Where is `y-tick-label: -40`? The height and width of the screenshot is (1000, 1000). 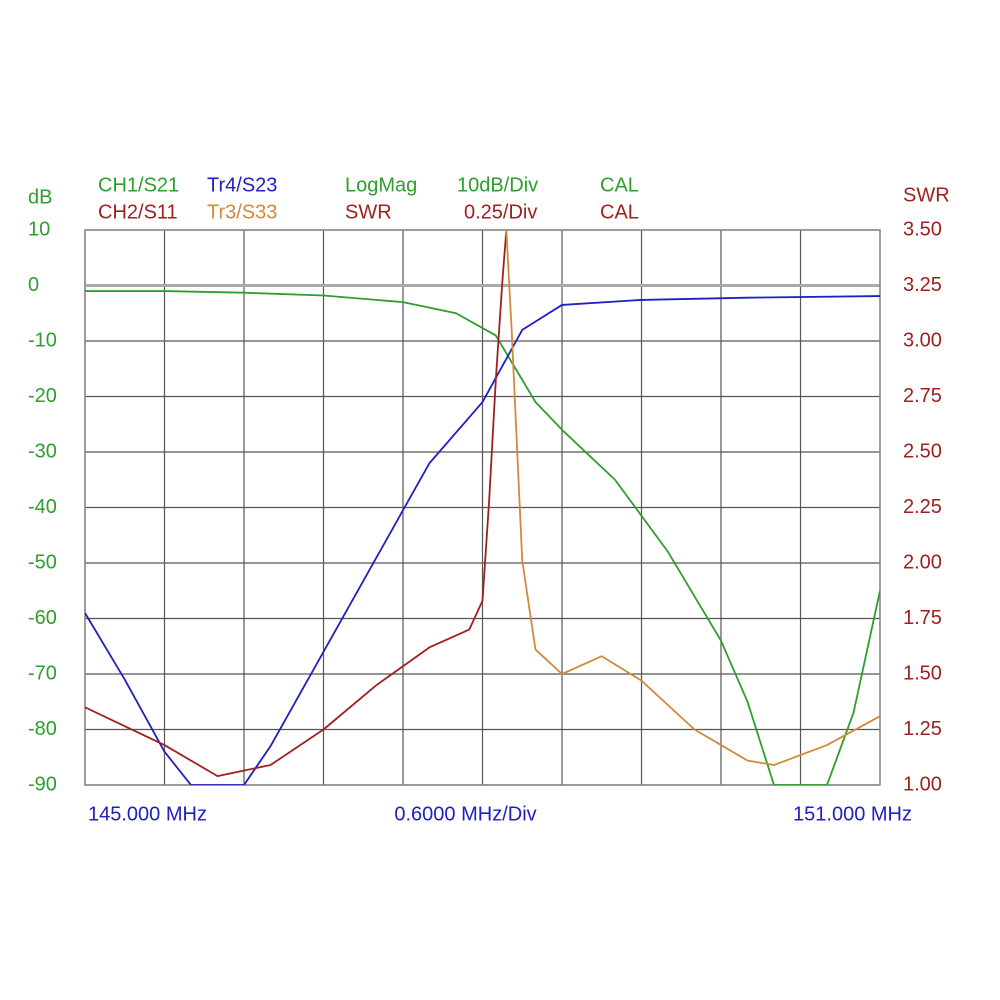
y-tick-label: -40 is located at coordinates (42, 507).